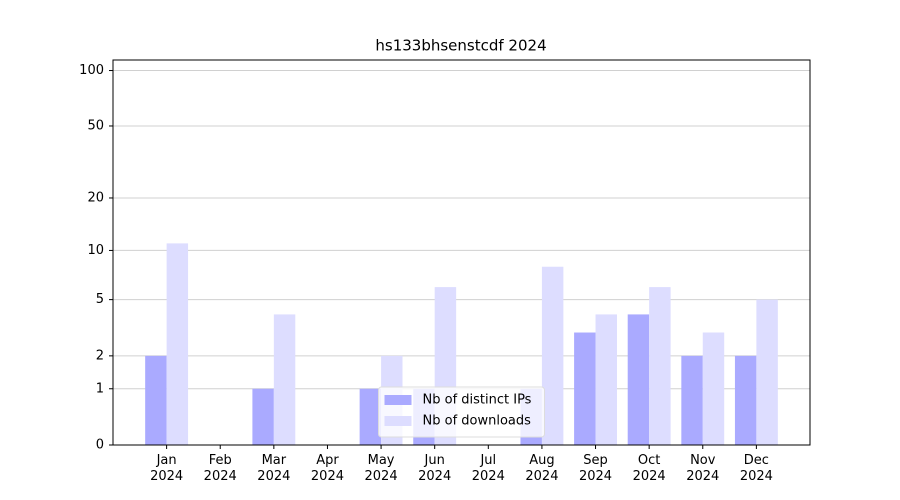 This screenshot has height=500, width=900. Describe the element at coordinates (95, 125) in the screenshot. I see `y-tick-label: 50` at that location.